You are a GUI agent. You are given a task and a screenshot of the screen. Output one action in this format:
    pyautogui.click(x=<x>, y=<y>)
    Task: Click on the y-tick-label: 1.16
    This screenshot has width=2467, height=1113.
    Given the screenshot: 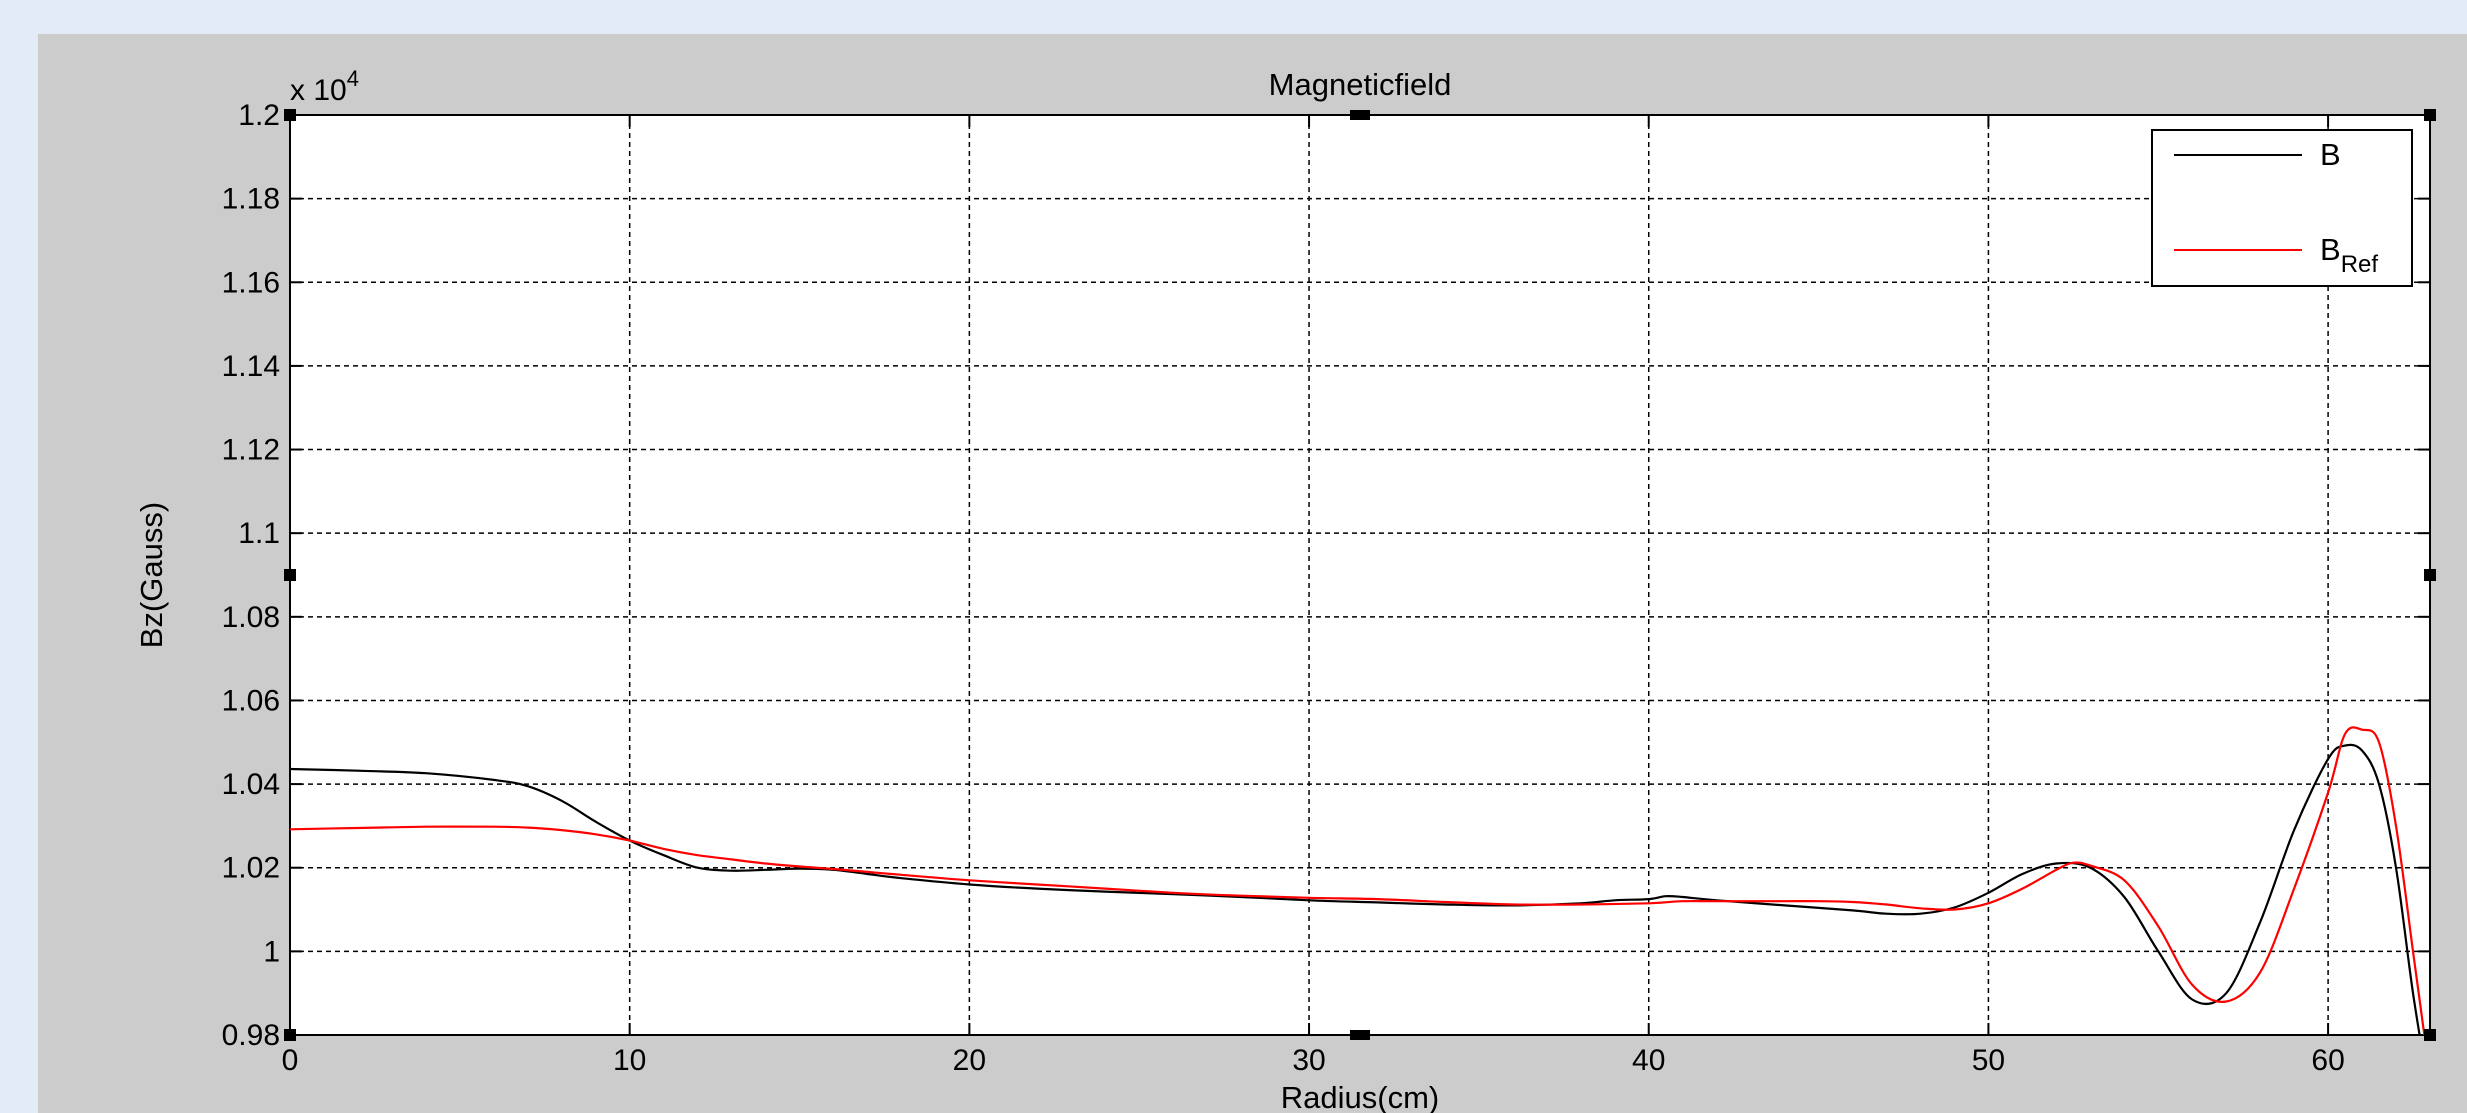 What is the action you would take?
    pyautogui.click(x=251, y=282)
    